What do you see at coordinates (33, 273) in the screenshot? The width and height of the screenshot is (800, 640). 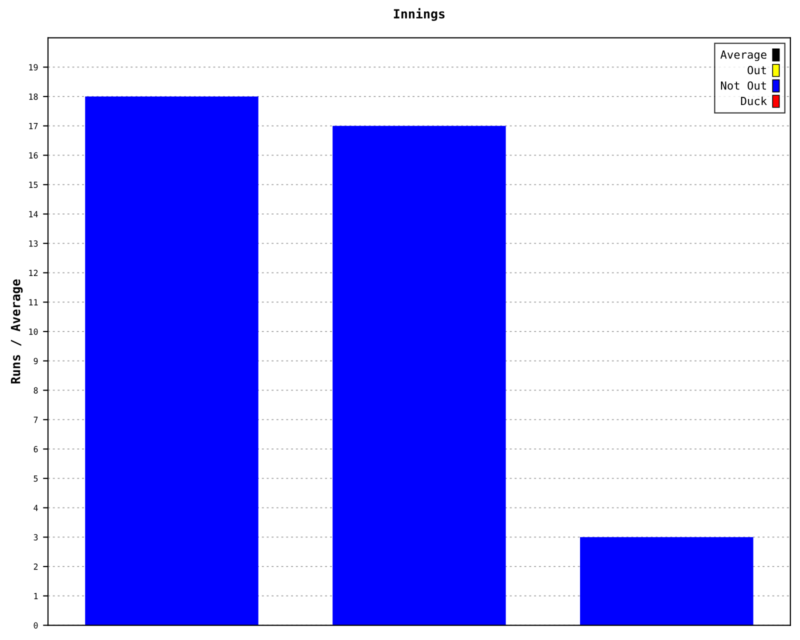 I see `y-tick-label: 12` at bounding box center [33, 273].